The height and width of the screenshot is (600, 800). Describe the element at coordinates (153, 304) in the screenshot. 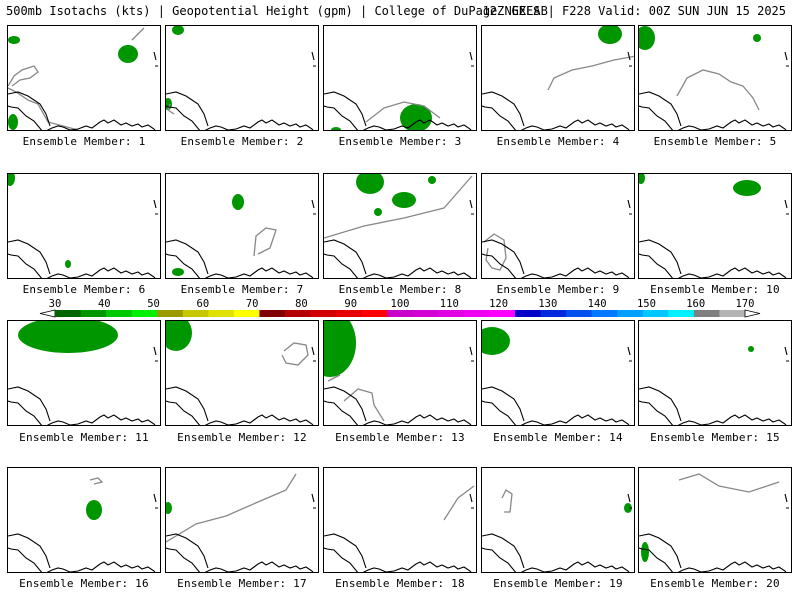

I see `colorbar-tick-label: 50` at that location.